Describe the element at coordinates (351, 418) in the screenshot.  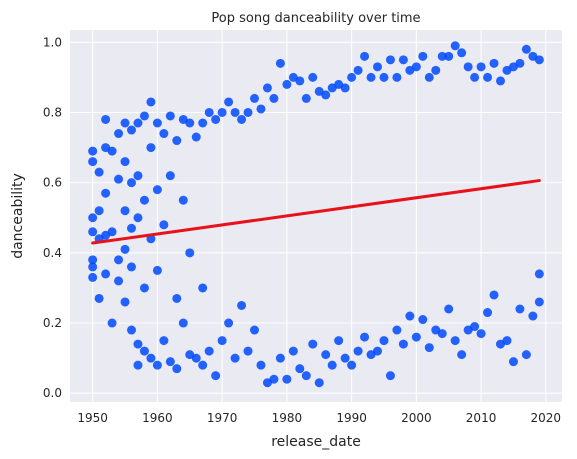
I see `x-tick-label: 1990` at that location.